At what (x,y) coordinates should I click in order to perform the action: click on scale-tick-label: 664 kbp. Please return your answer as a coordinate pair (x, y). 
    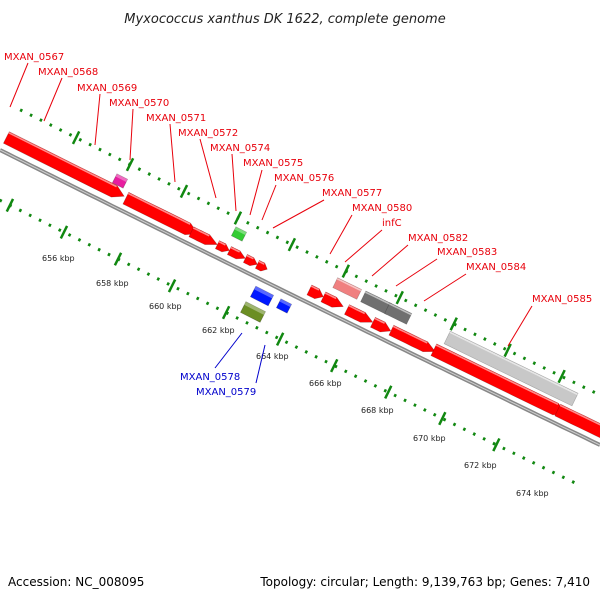
    Looking at the image, I should click on (272, 356).